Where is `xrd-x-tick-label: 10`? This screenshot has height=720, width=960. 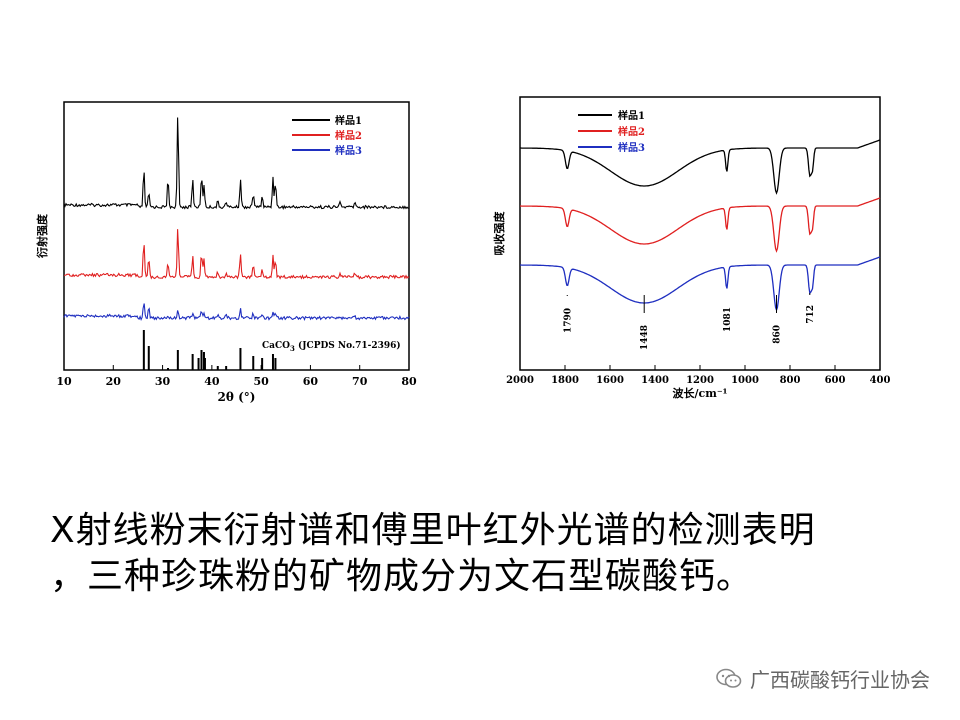 xrd-x-tick-label: 10 is located at coordinates (64, 381).